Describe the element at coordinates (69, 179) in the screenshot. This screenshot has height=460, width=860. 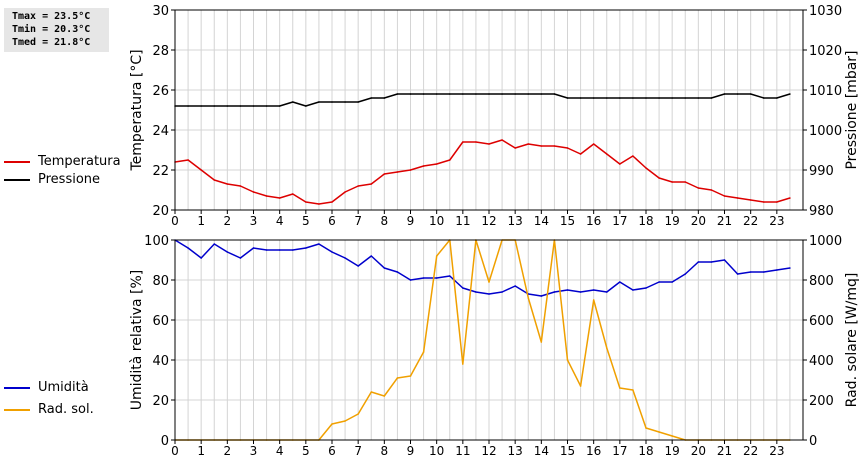
I see `legend-label-pressione: Pressione` at that location.